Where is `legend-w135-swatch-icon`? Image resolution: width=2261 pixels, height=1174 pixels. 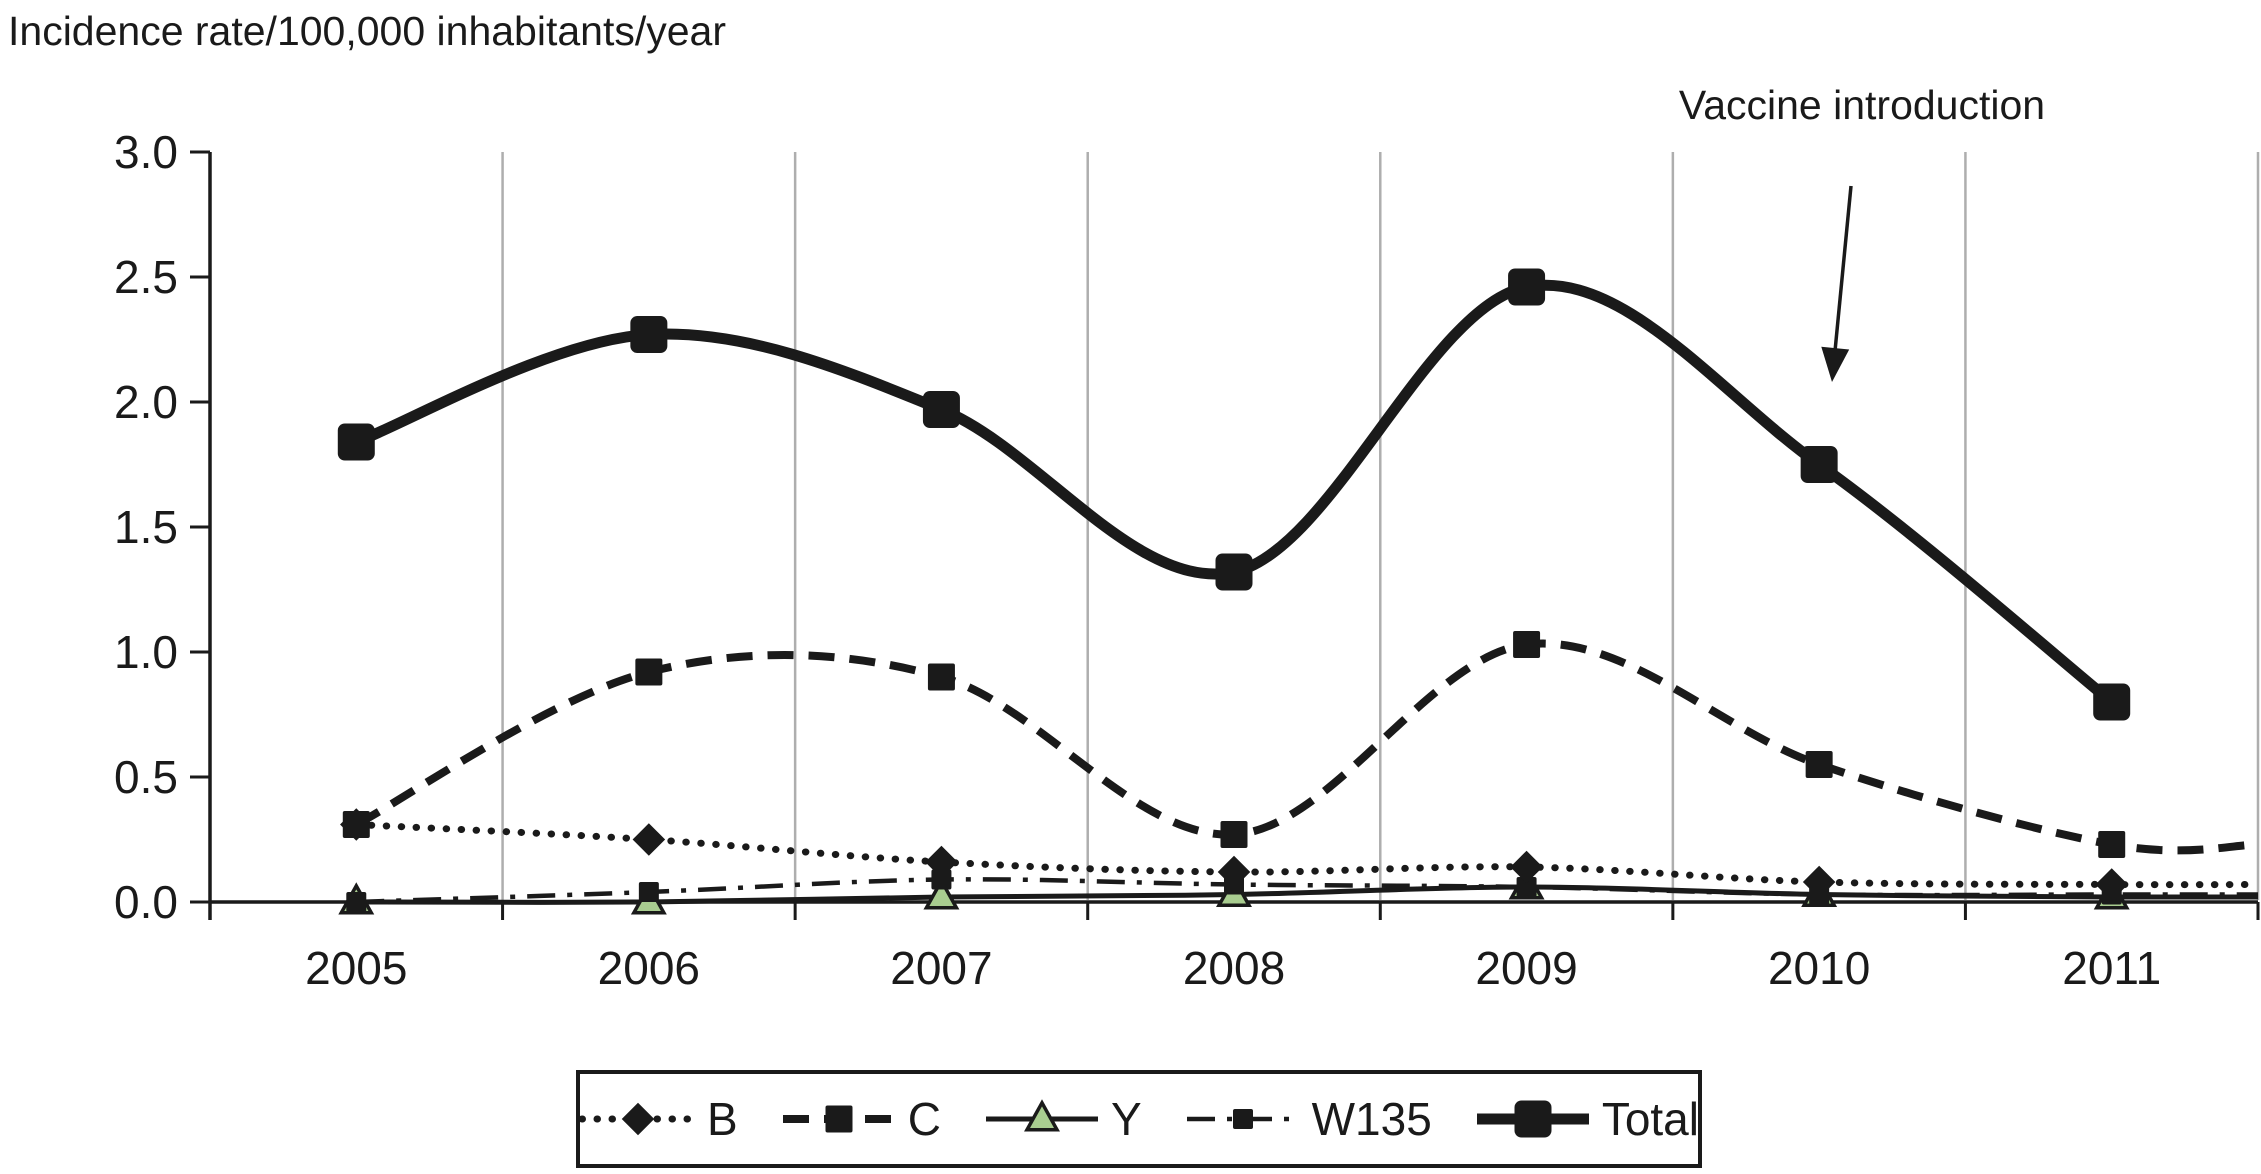 legend-w135-swatch-icon is located at coordinates (1242, 1119).